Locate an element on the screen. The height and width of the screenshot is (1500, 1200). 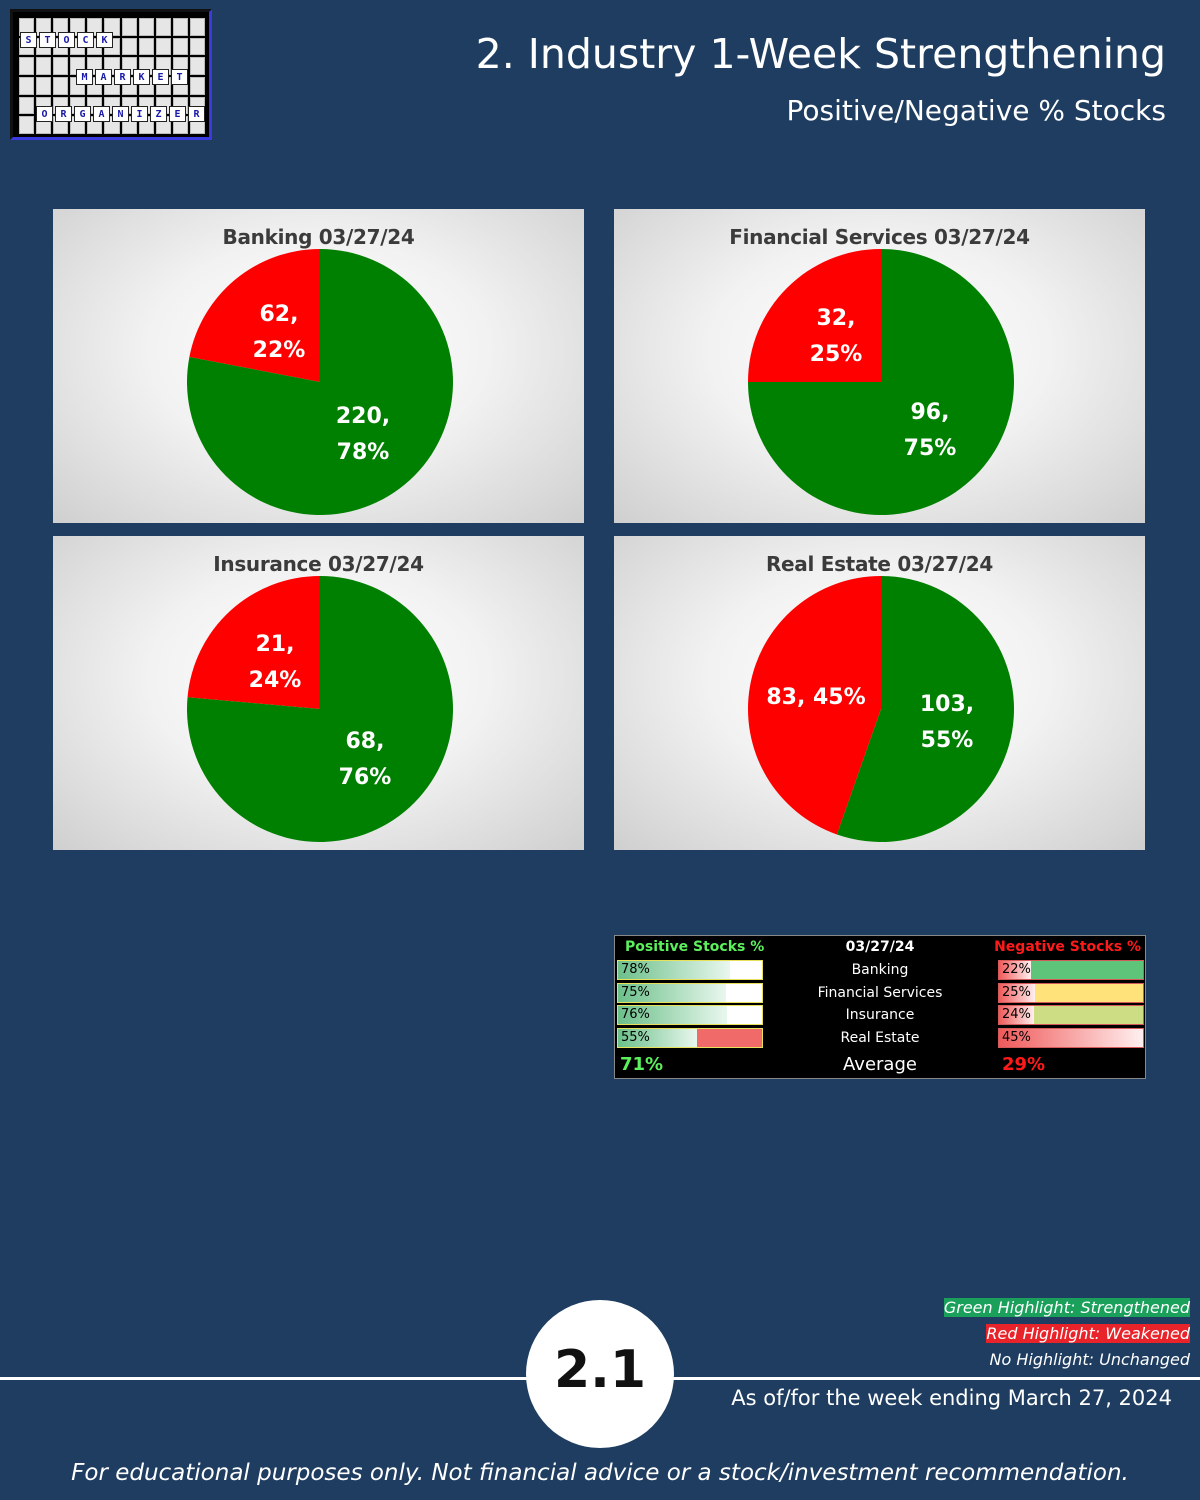
pie-panel-insurance: Insurance 03/27/24 21, 24% 68, 76% is located at coordinates (318, 693).